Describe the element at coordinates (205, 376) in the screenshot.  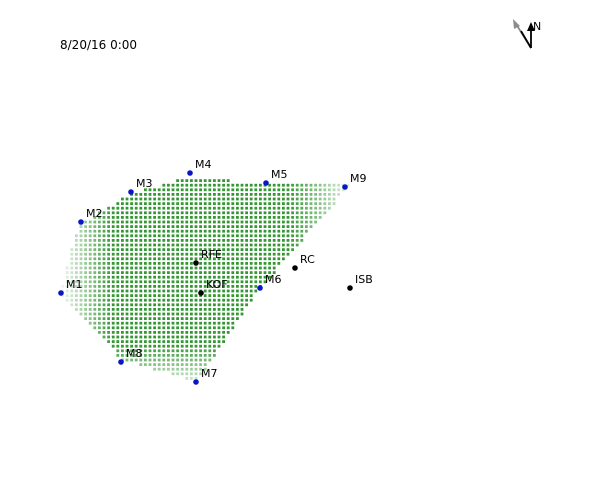
I see `monitor-station-m7: M7` at that location.